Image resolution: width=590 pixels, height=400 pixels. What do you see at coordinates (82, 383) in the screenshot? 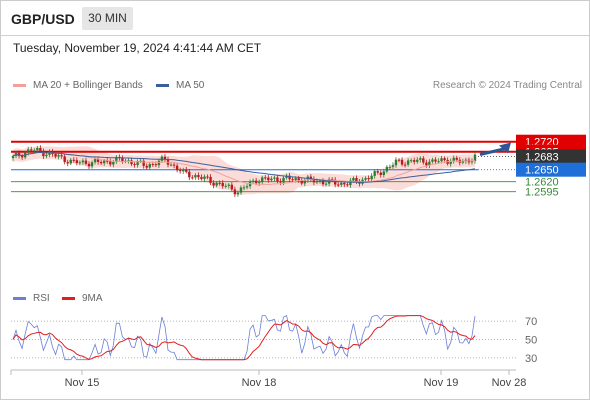
I see `time-label-Nov-15: Nov 15` at bounding box center [82, 383].